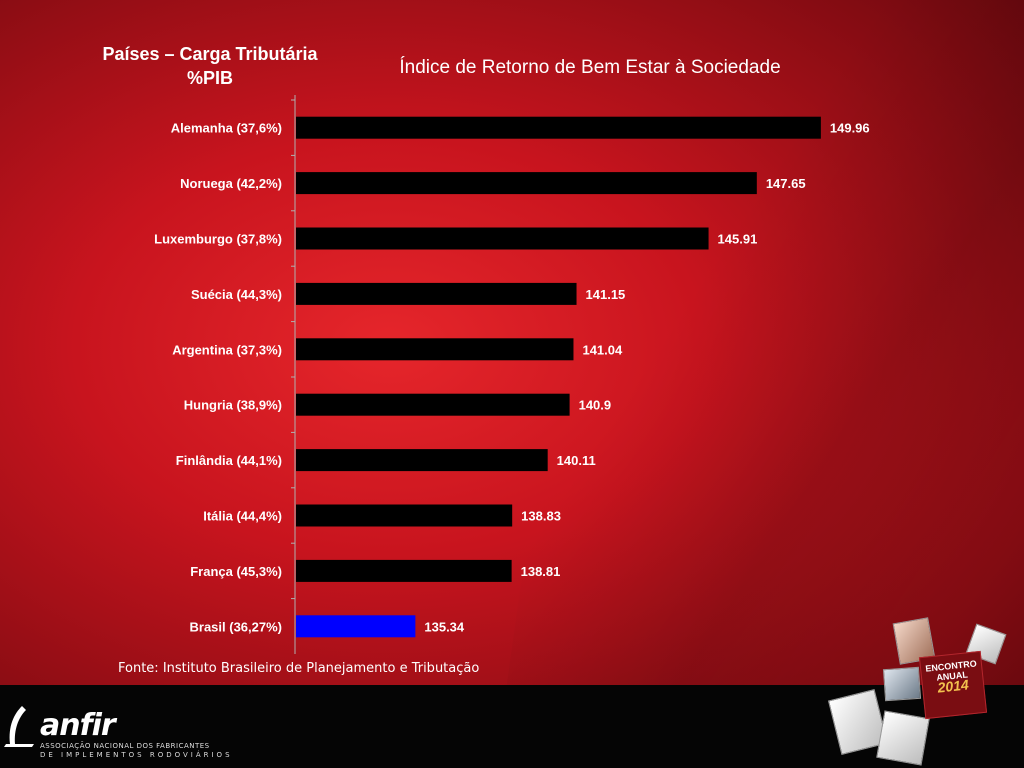 The width and height of the screenshot is (1024, 768). I want to click on value-label: 149.96, so click(850, 128).